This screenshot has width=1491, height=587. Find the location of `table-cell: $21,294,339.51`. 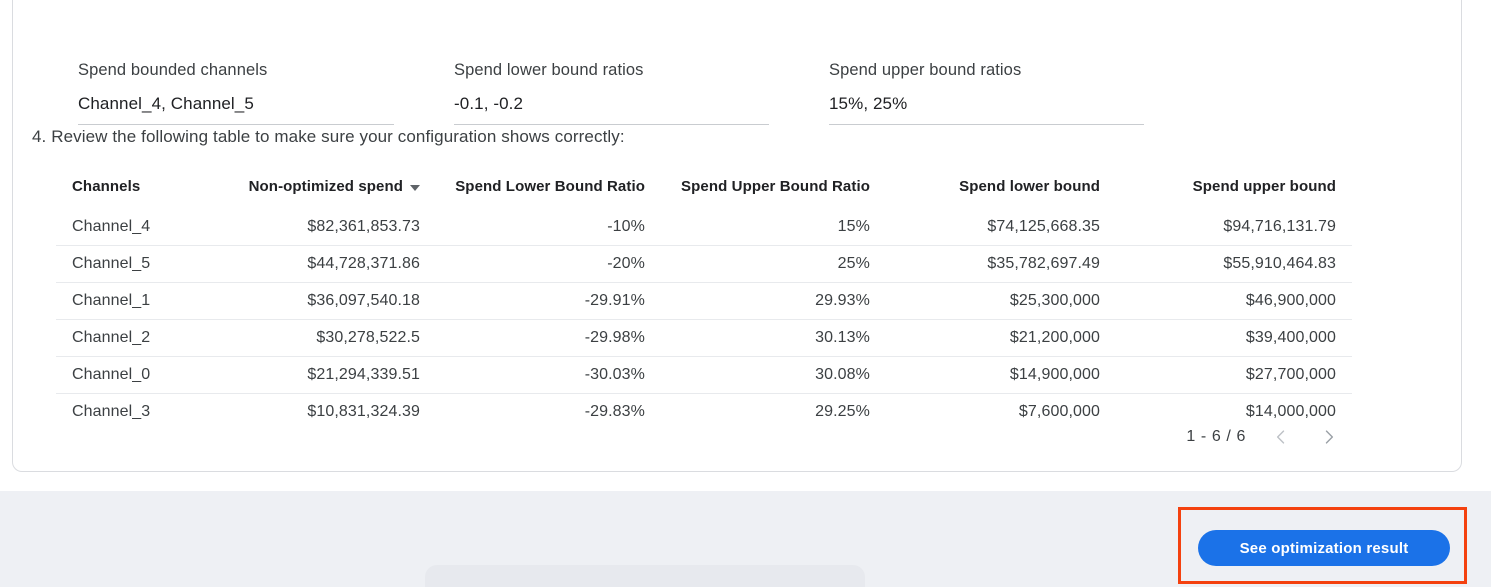

table-cell: $21,294,339.51 is located at coordinates (331, 375).